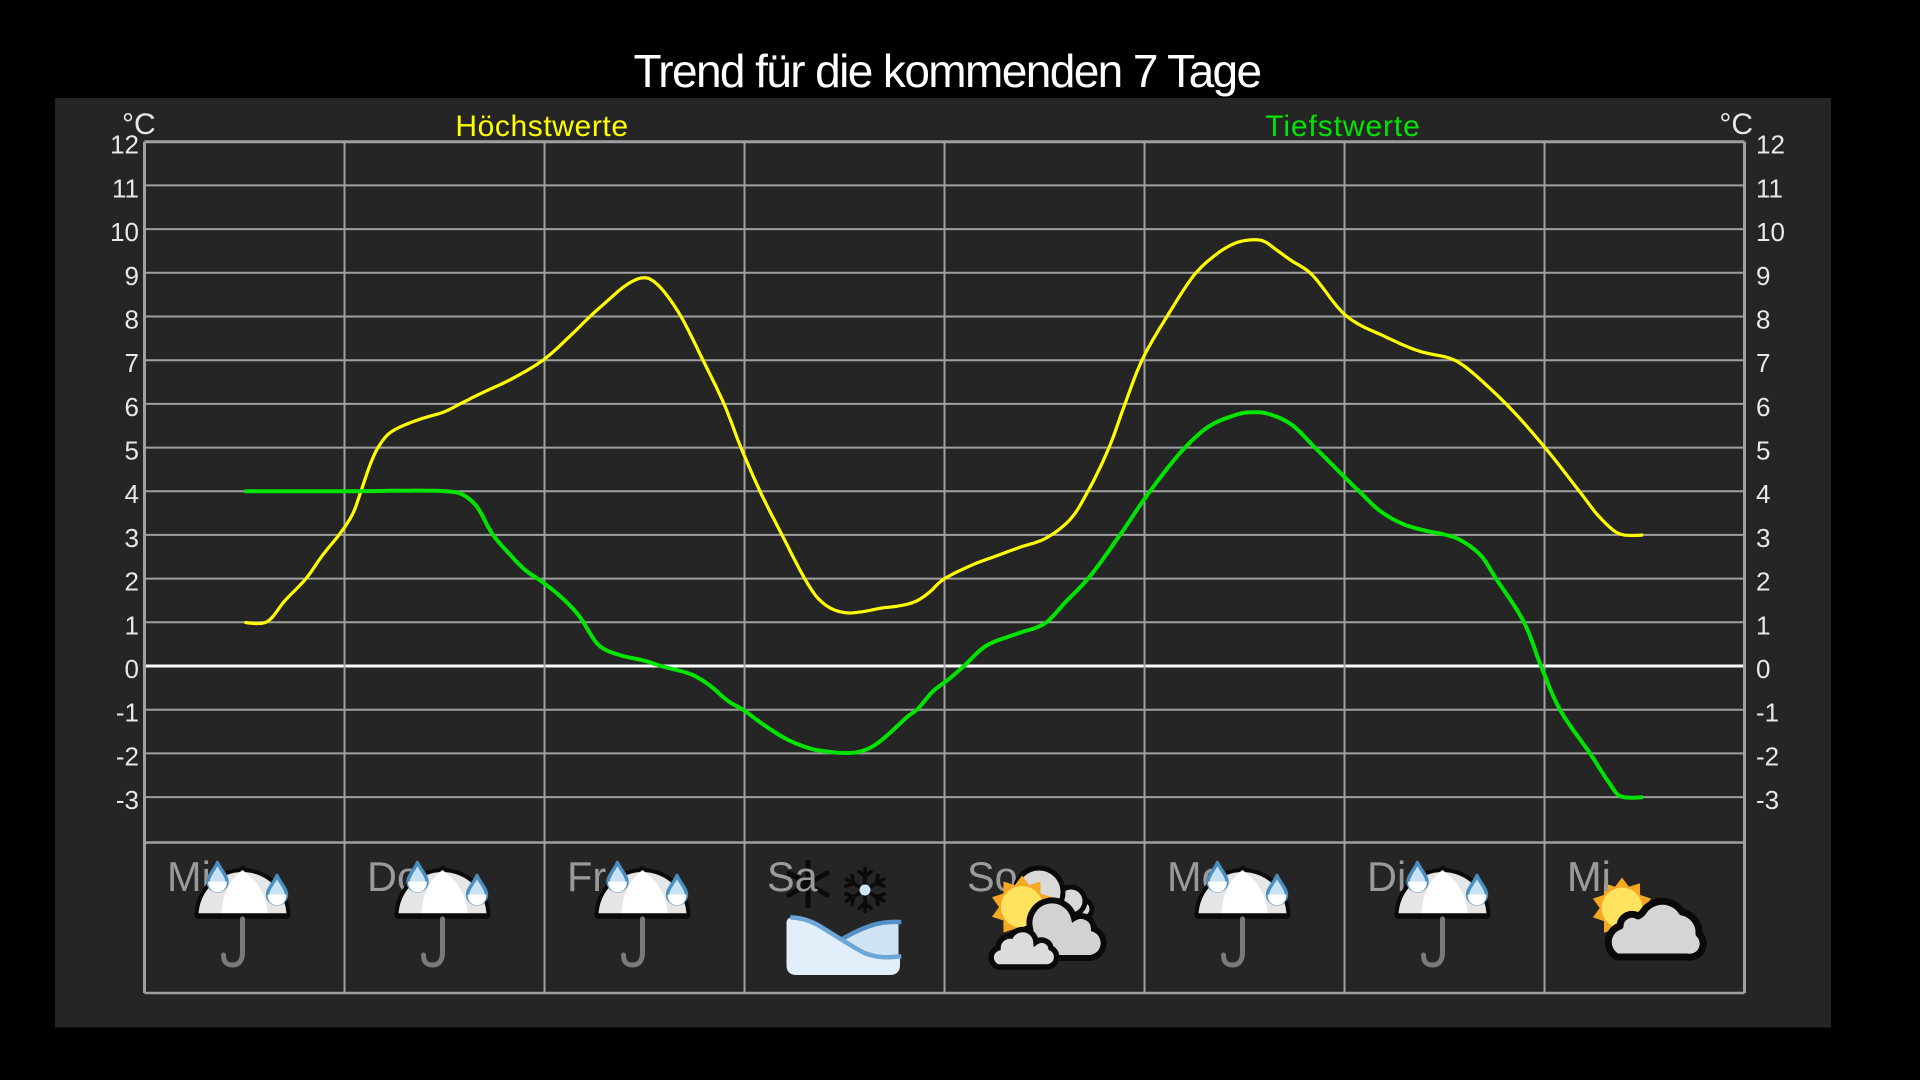  I want to click on svg-text: Fr, so click(586, 876).